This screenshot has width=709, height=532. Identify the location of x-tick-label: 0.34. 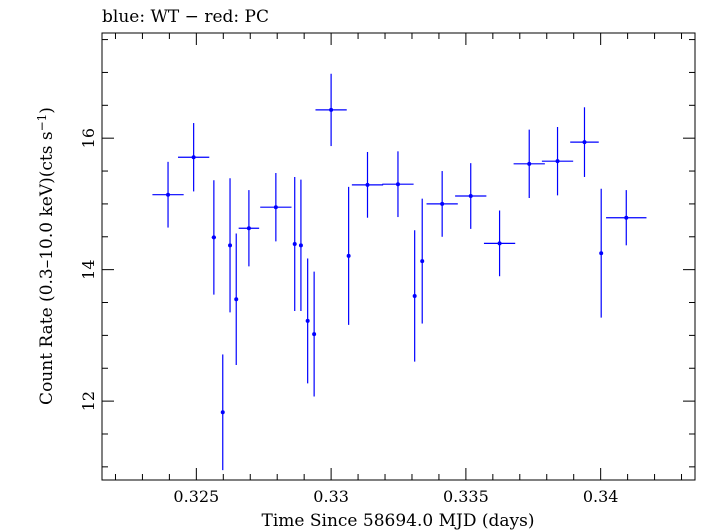
(601, 496).